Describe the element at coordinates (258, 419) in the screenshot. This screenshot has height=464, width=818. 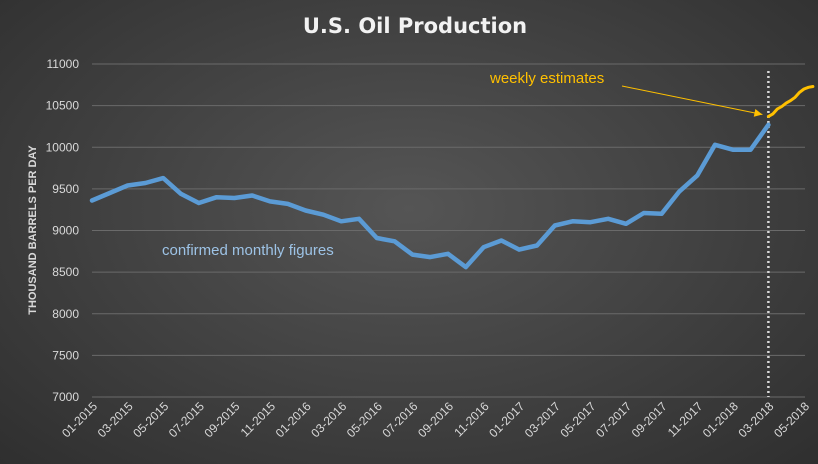
I see `x-tick-label: 11-2015` at that location.